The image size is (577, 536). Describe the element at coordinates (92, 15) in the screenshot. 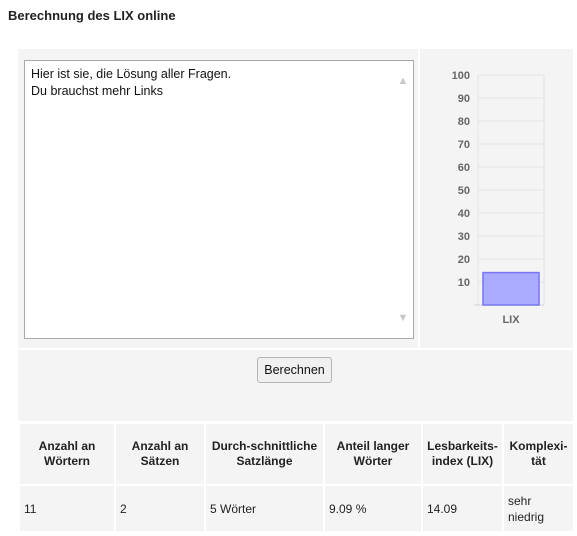

I see `page-title: Berechnung des LIX online` at that location.